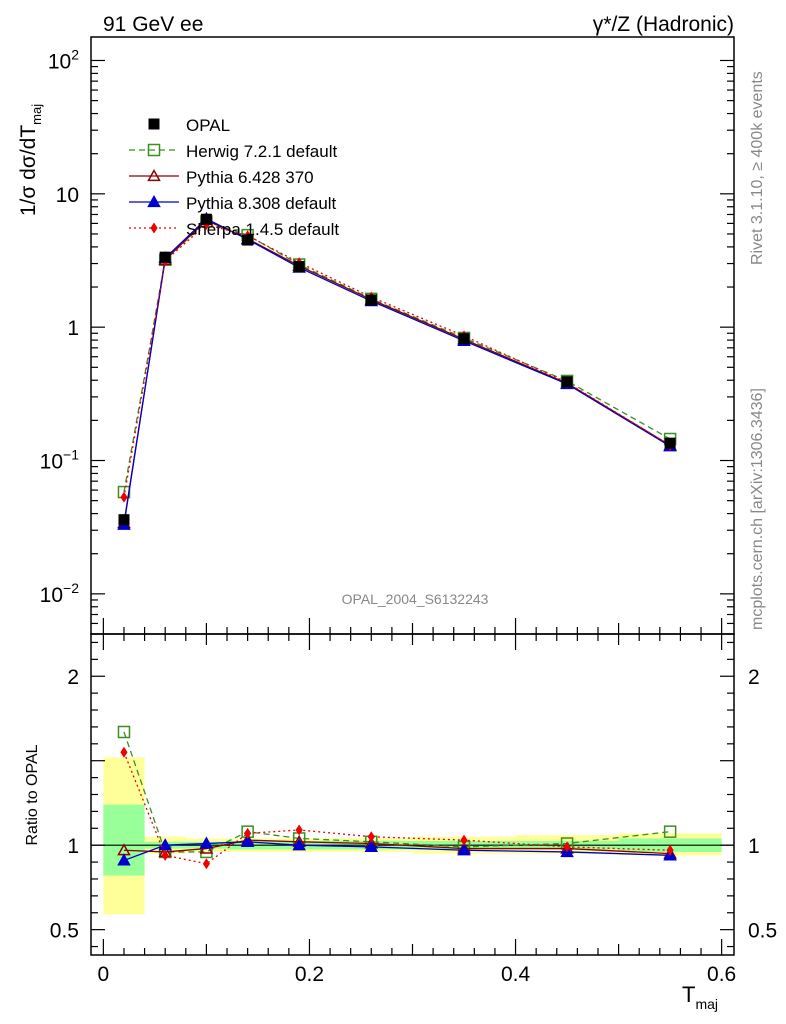 This screenshot has width=786, height=1024. Describe the element at coordinates (663, 24) in the screenshot. I see `header-right: γ*/Z (Hadronic)` at that location.